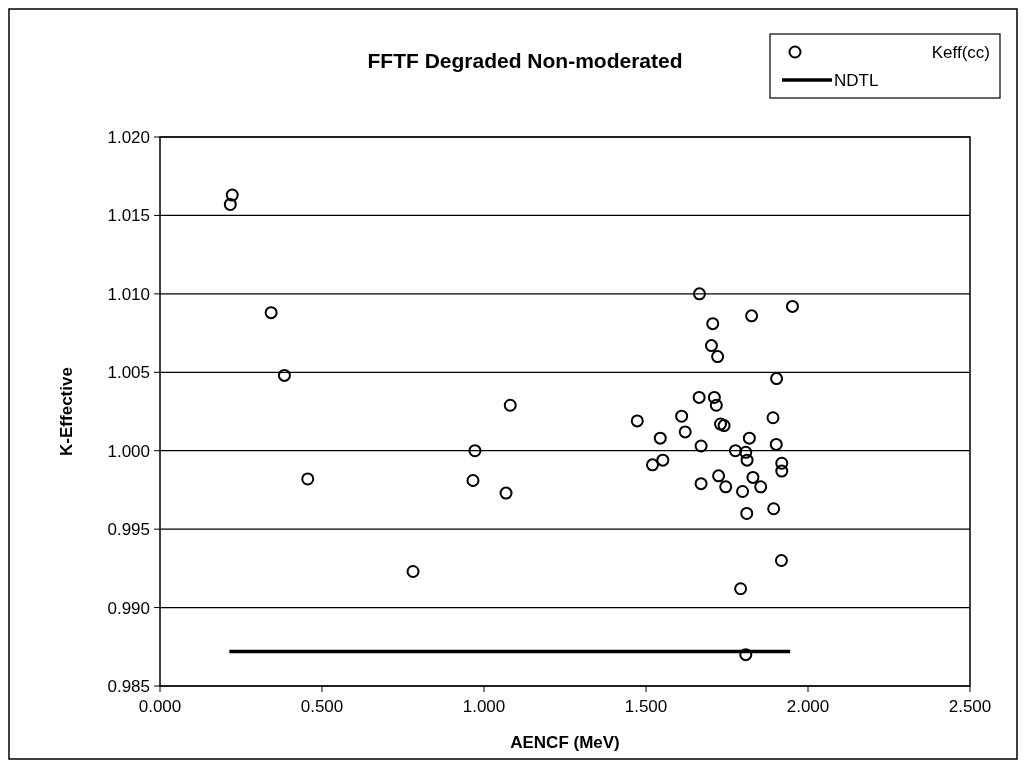 The height and width of the screenshot is (768, 1026). What do you see at coordinates (128, 294) in the screenshot?
I see `y-tick-label: 1.010` at bounding box center [128, 294].